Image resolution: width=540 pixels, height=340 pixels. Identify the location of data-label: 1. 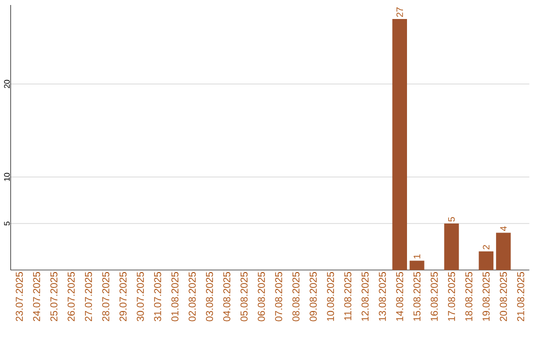
(417, 256).